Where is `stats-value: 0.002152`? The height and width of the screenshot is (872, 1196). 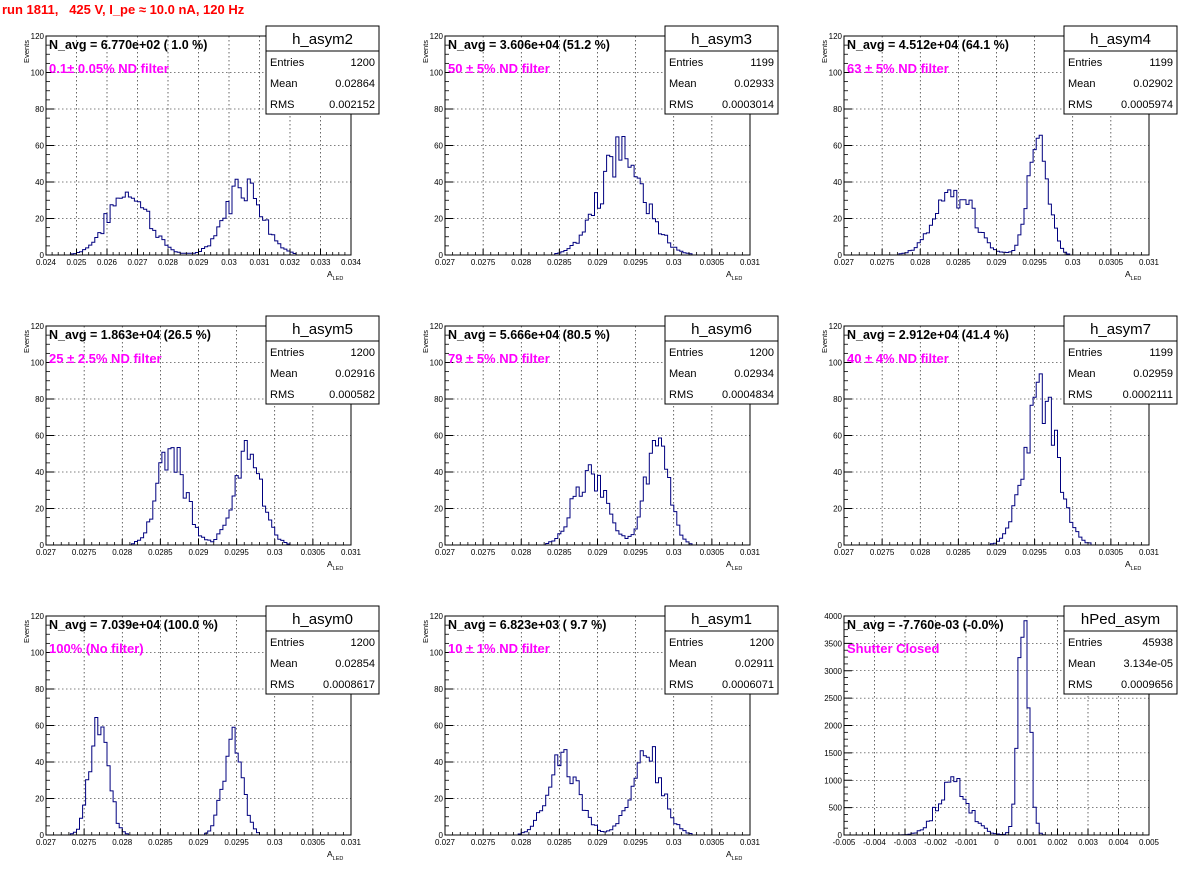
stats-value: 0.002152 is located at coordinates (352, 105).